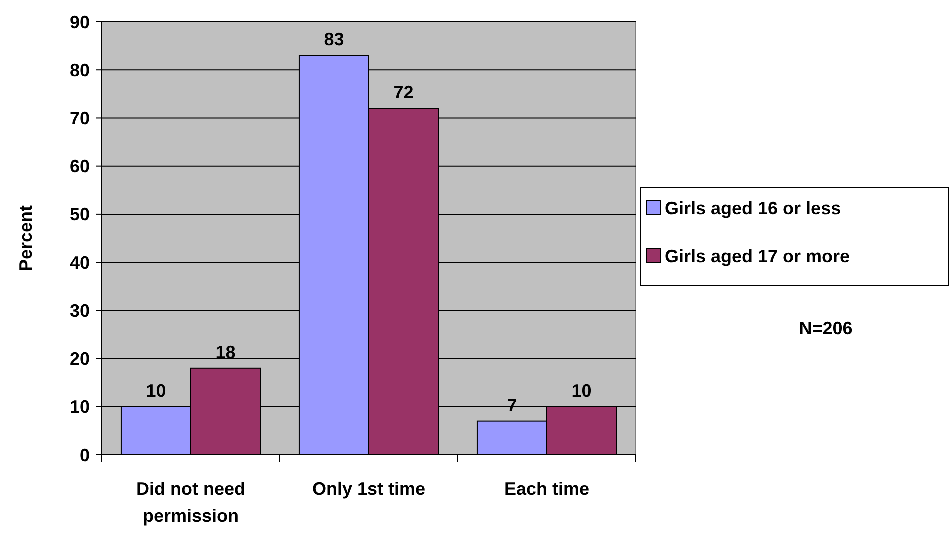  I want to click on x-tick-label: Each time, so click(547, 489).